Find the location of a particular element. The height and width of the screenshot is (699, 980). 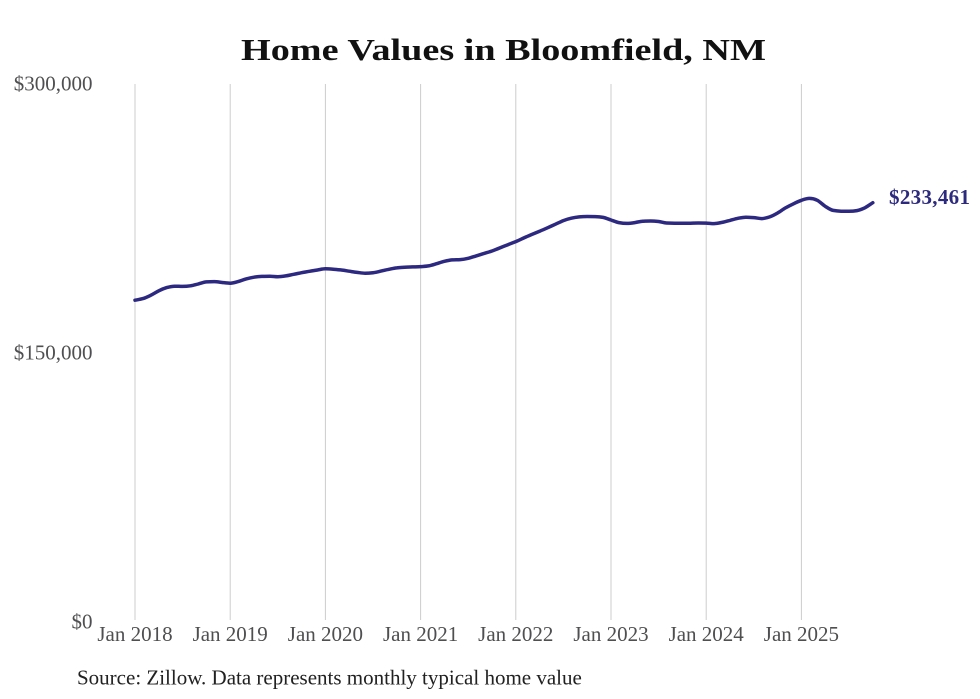

svg-text: $150,000 is located at coordinates (53, 353).